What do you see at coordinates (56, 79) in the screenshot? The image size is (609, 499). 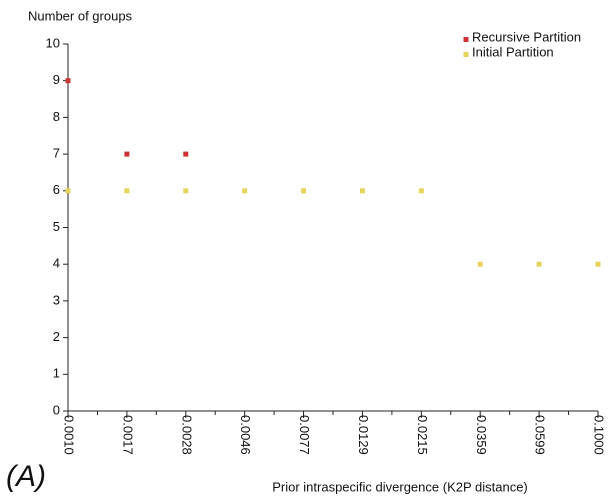 I see `y-tick-label: 9` at bounding box center [56, 79].